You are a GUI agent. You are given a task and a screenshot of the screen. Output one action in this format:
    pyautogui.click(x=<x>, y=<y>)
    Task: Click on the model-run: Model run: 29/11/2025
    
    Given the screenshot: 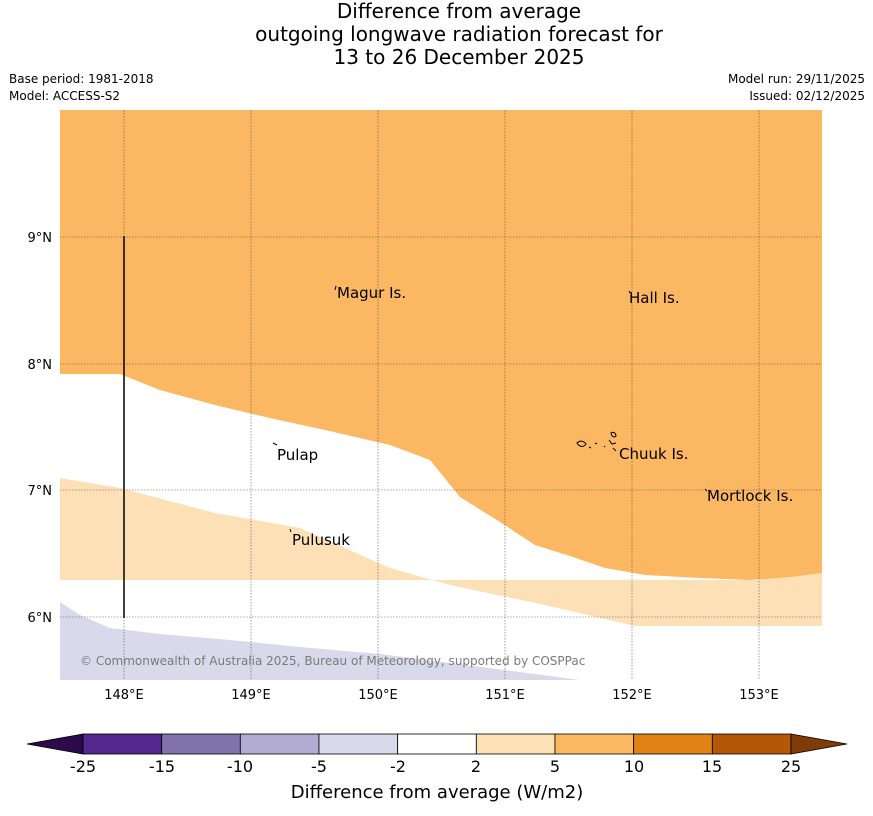 What is the action you would take?
    pyautogui.click(x=796, y=79)
    